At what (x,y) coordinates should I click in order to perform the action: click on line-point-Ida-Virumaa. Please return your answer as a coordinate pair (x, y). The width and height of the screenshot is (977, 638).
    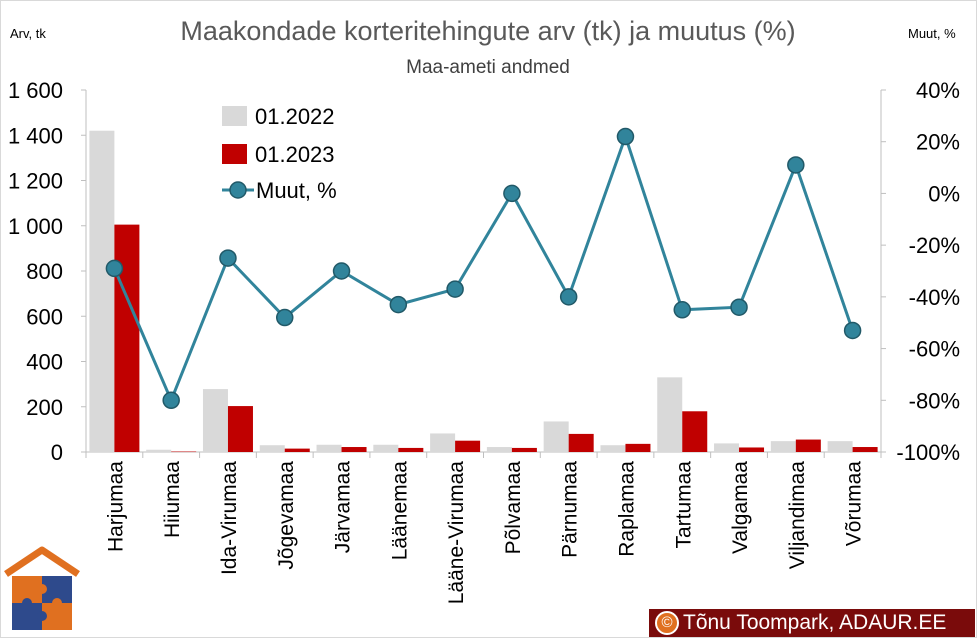
    Looking at the image, I should click on (228, 258).